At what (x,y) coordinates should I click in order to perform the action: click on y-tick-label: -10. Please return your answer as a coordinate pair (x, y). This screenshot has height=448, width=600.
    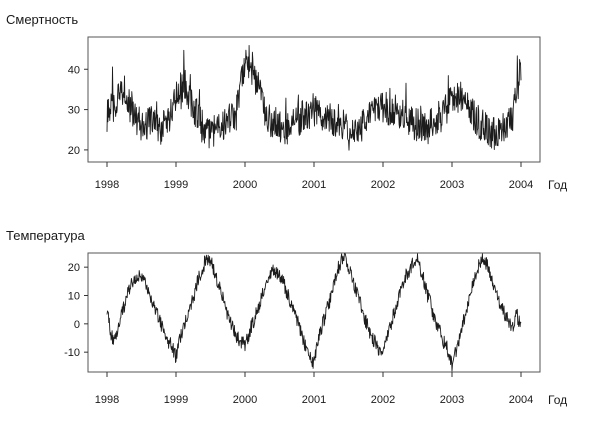
    Looking at the image, I should click on (72, 353).